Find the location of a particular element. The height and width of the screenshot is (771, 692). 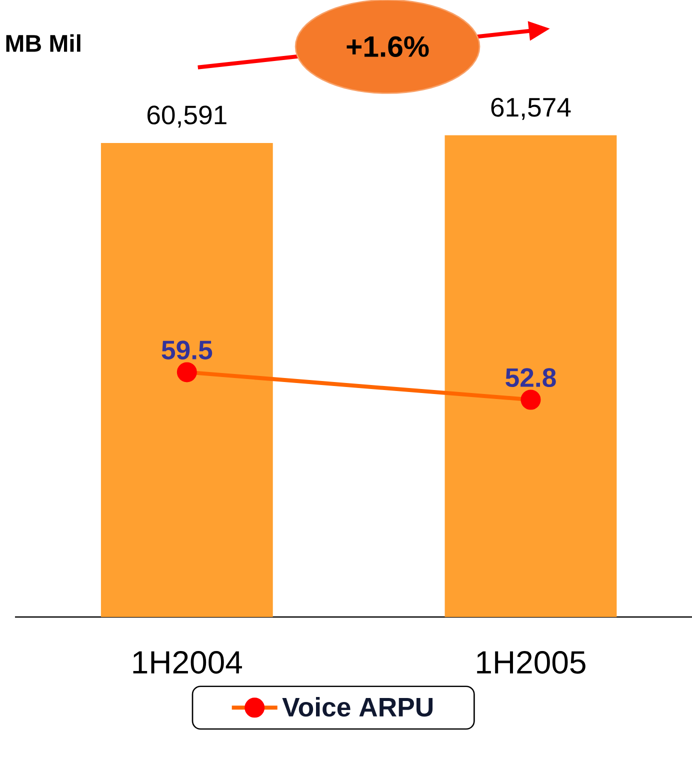

chart-title: MB Mil is located at coordinates (43, 43).